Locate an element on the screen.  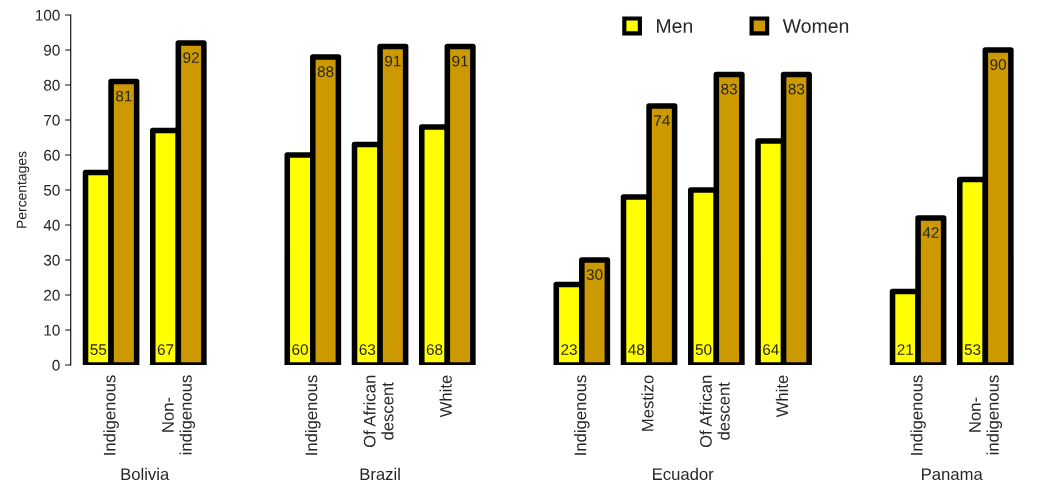
text: Ecuador is located at coordinates (683, 474).